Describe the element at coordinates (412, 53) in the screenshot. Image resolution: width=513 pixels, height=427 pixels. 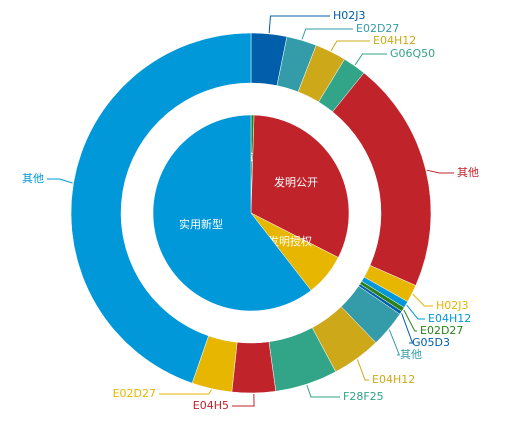
I see `slice-label: G06Q50` at that location.